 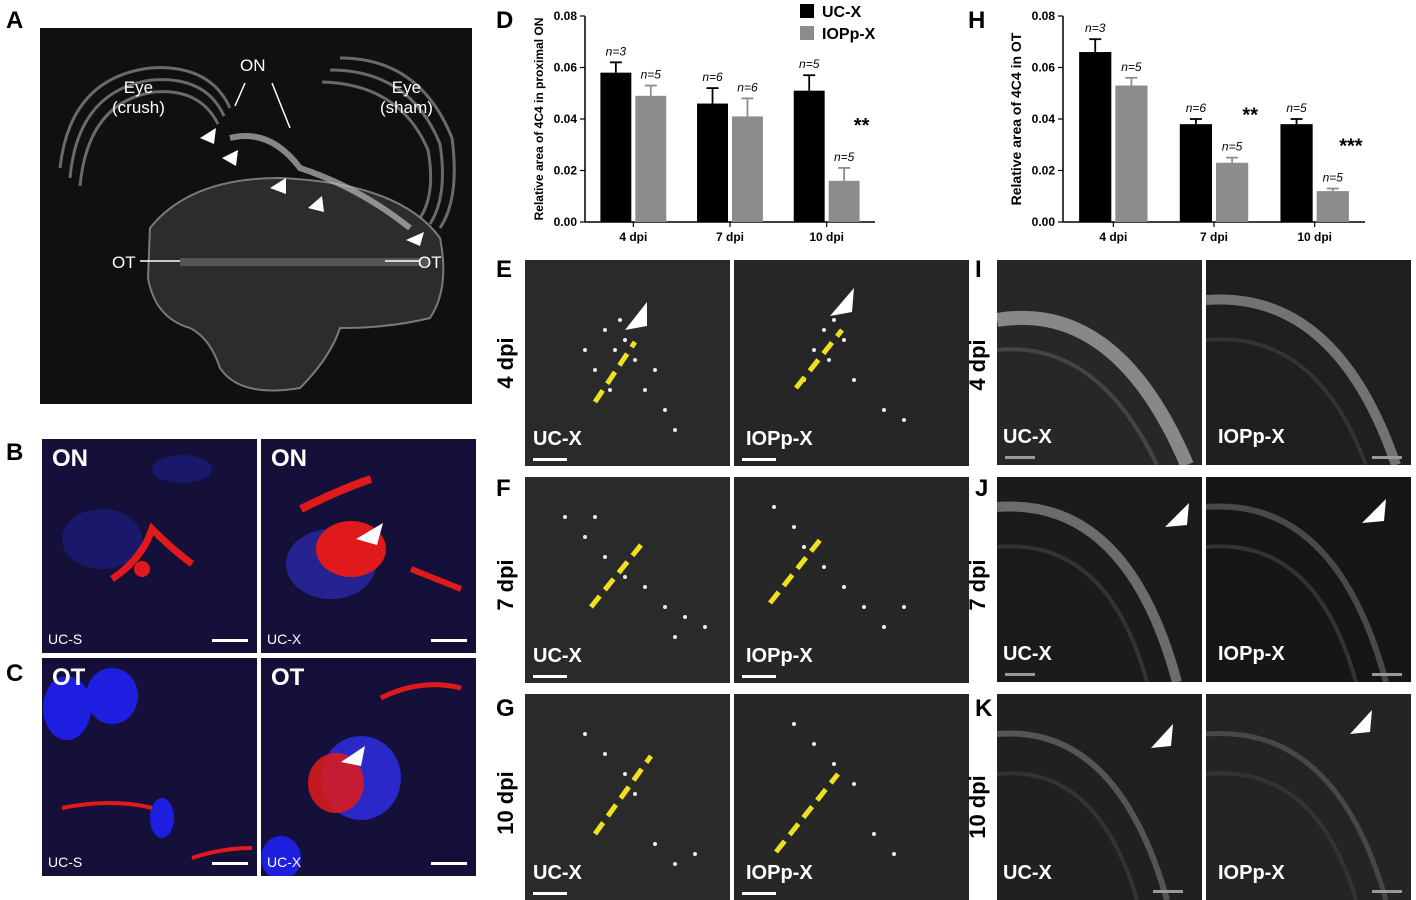 What do you see at coordinates (807, 11) in the screenshot?
I see `legend-swatch` at bounding box center [807, 11].